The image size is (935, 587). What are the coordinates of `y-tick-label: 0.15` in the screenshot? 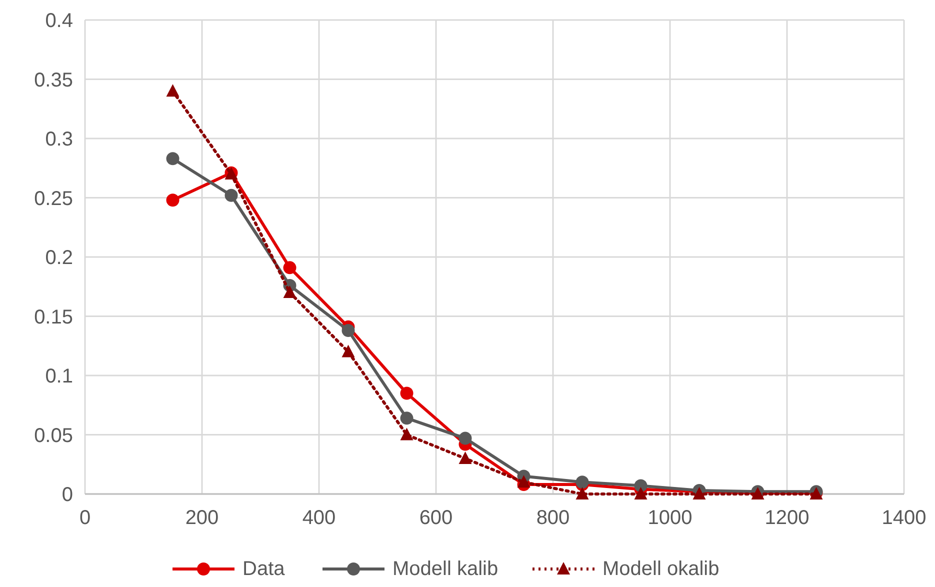 It's located at (53, 317).